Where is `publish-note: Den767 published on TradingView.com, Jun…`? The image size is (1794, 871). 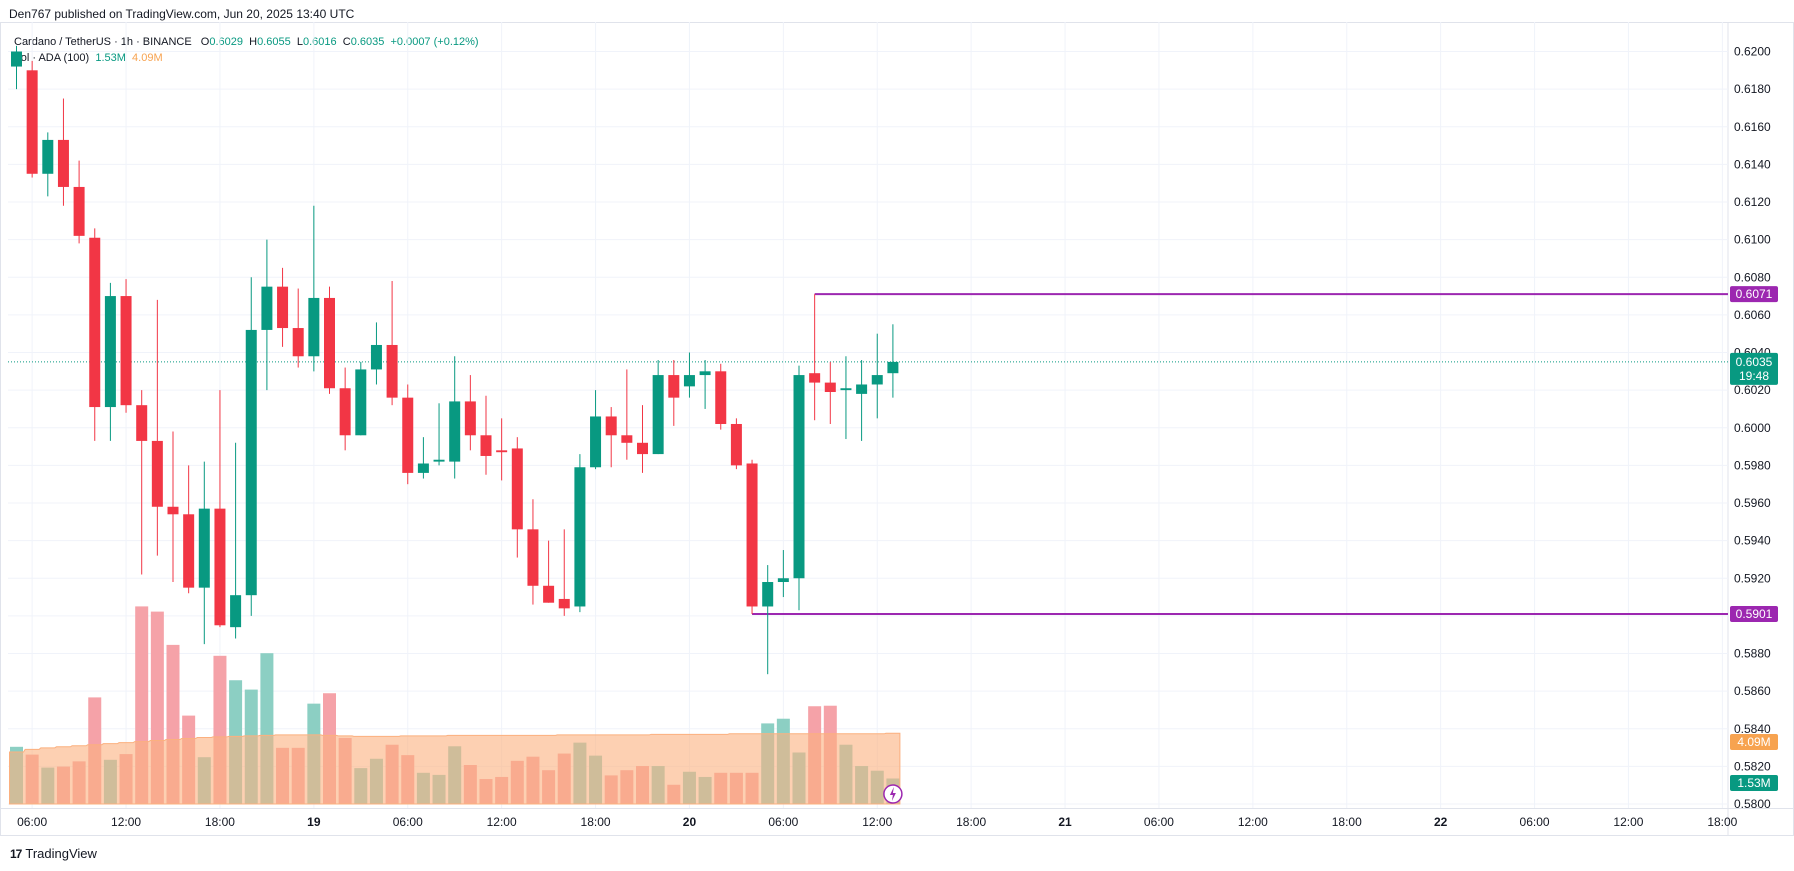
publish-note: Den767 published on TradingView.com, Jun… is located at coordinates (182, 14).